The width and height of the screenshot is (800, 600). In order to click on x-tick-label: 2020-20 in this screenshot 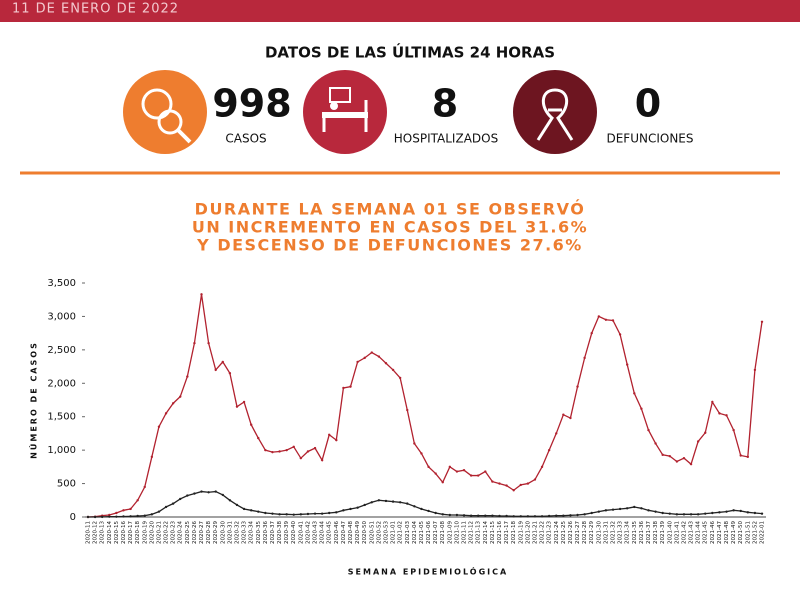, I will do `click(152, 532)`.